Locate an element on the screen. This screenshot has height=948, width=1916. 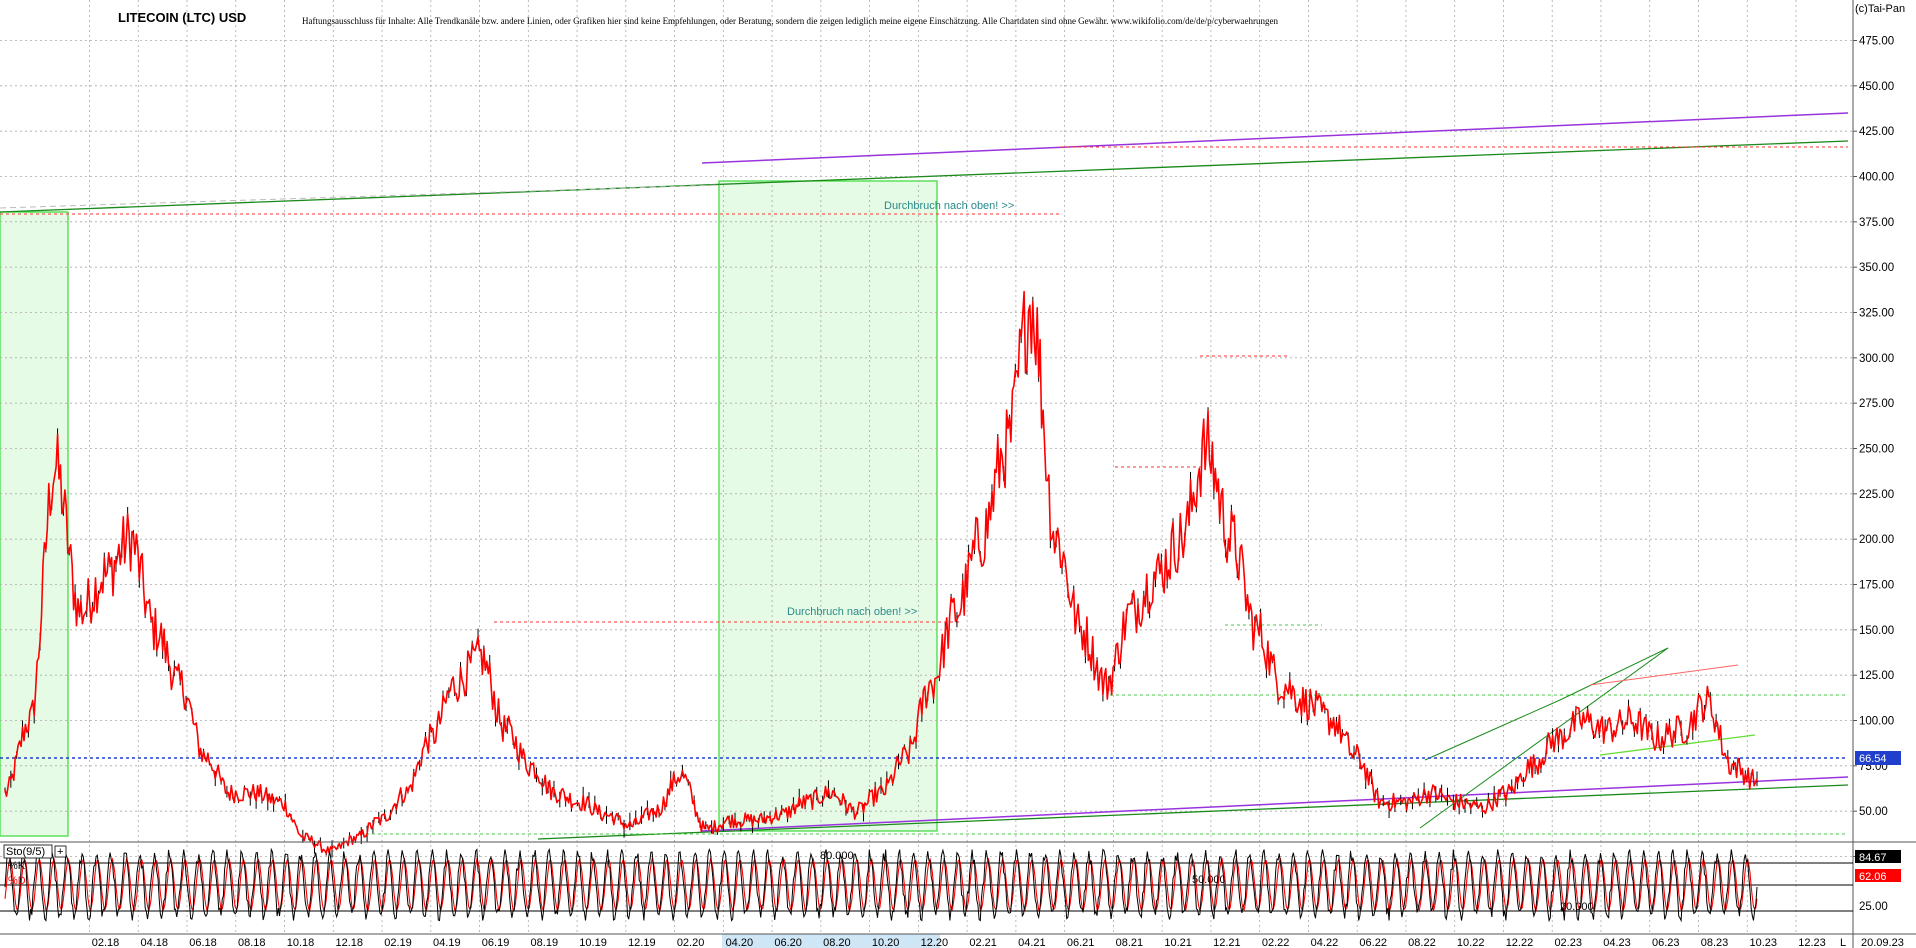
y-tick-label: 450.00 is located at coordinates (1876, 87).